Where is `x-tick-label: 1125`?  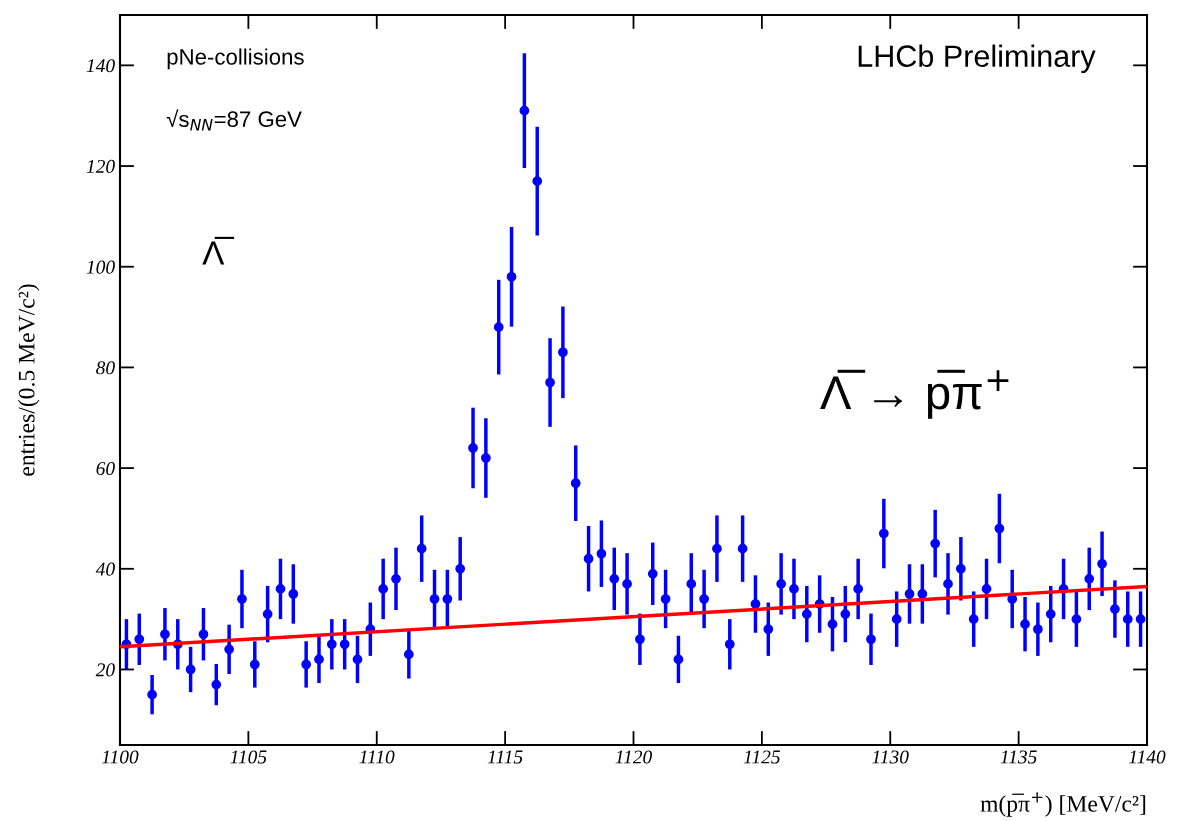 x-tick-label: 1125 is located at coordinates (762, 757).